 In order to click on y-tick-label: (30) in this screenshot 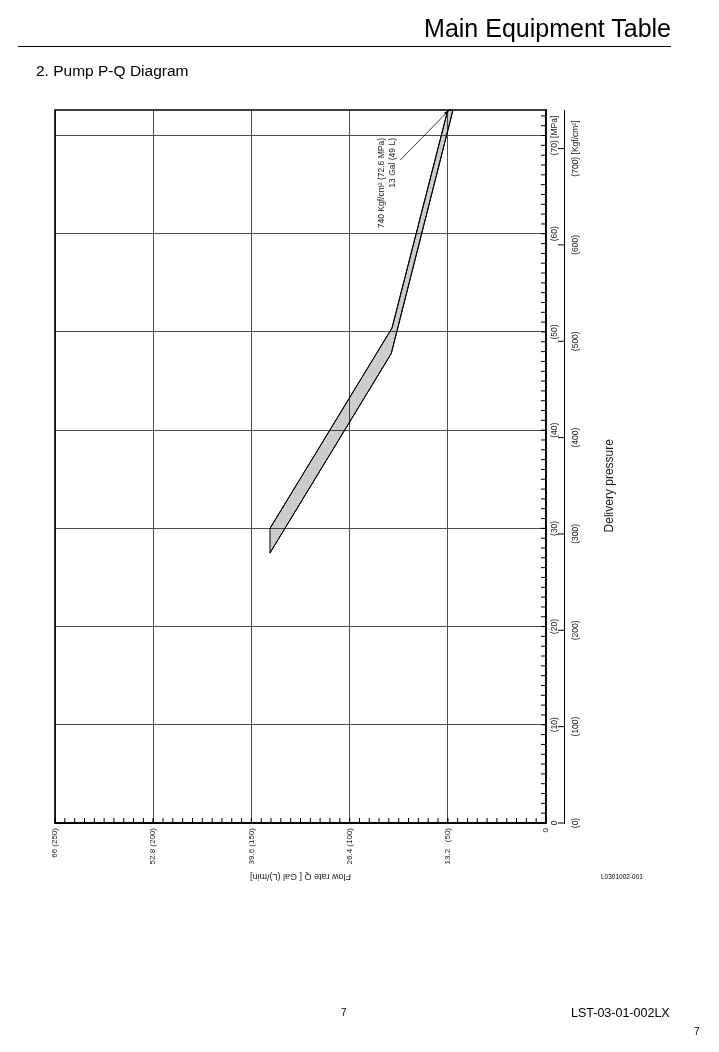, I will do `click(554, 528)`.